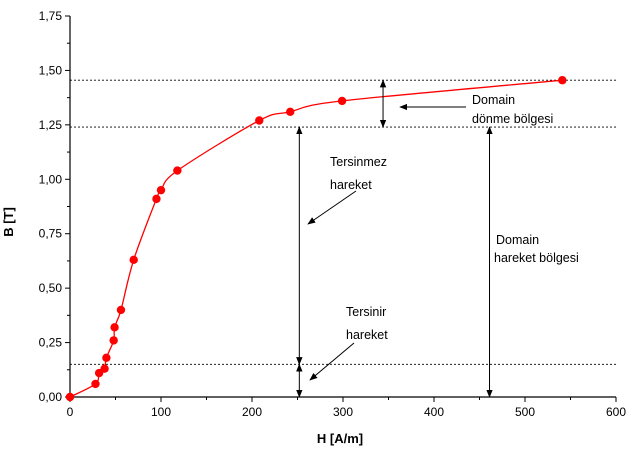 Image resolution: width=632 pixels, height=451 pixels. Describe the element at coordinates (51, 343) in the screenshot. I see `y-tick-label: 0,25` at that location.